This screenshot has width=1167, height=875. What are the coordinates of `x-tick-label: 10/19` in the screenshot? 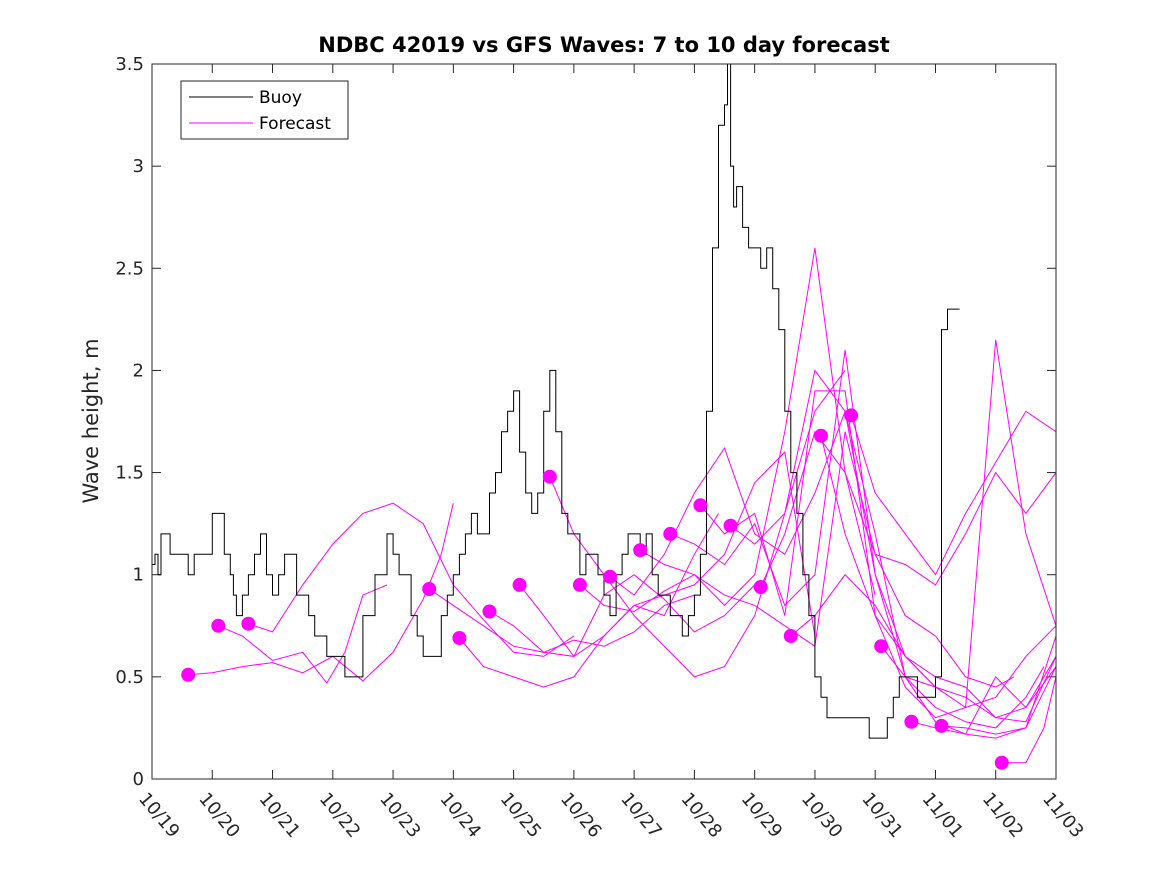 It's located at (158, 815).